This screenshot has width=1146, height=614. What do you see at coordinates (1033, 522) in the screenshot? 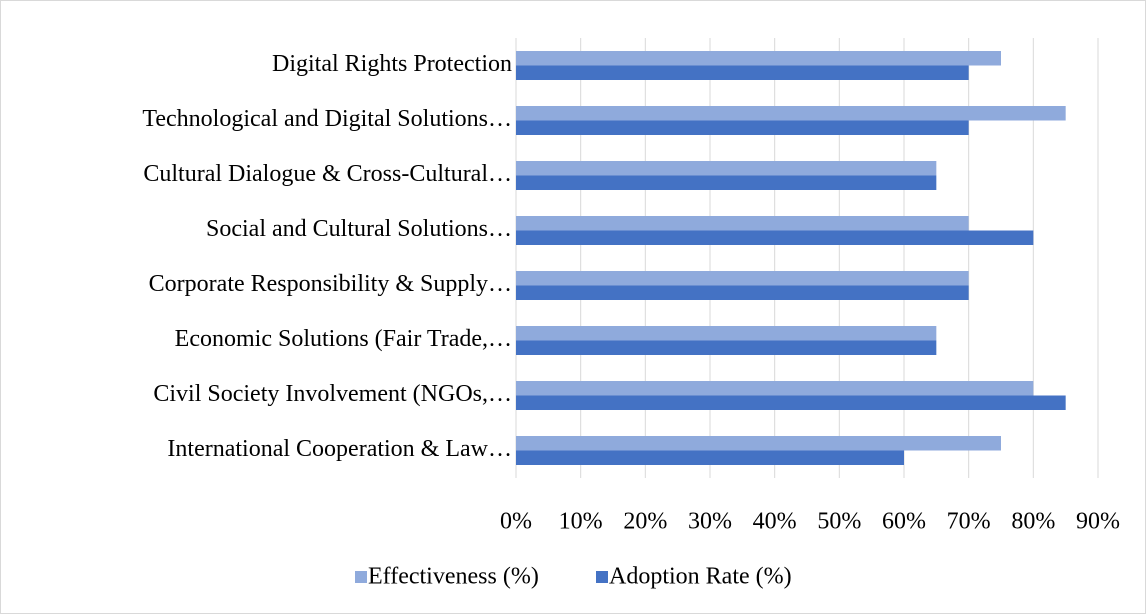
I see `x-tick-label: 80%` at bounding box center [1033, 522].